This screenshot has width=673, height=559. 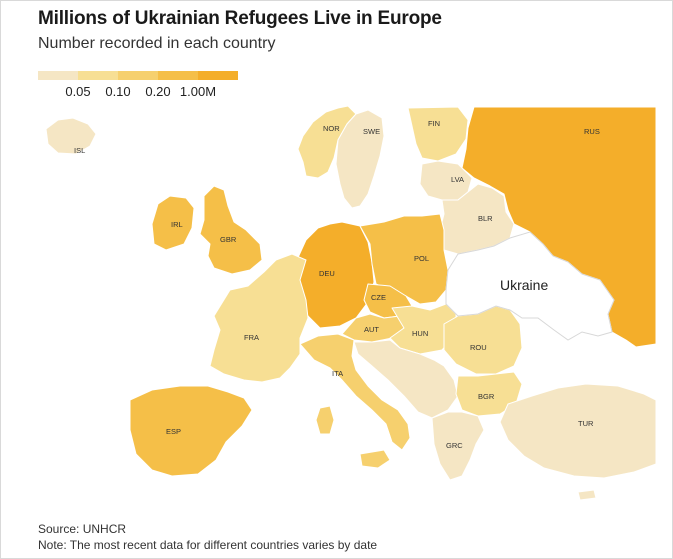 I want to click on label-hun: HUN, so click(x=420, y=333).